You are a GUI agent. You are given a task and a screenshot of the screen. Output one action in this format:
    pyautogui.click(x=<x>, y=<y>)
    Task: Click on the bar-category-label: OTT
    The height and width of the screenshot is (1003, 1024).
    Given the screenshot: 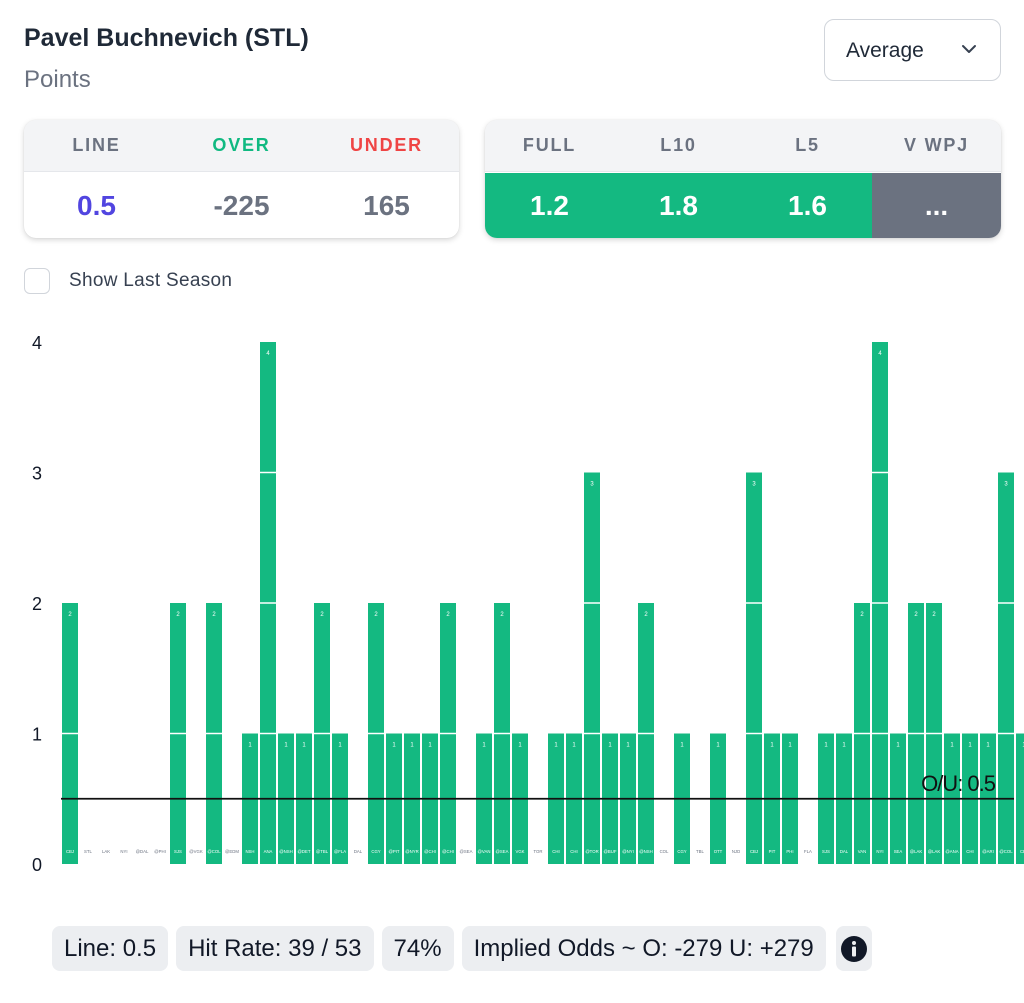 What is the action you would take?
    pyautogui.click(x=718, y=851)
    